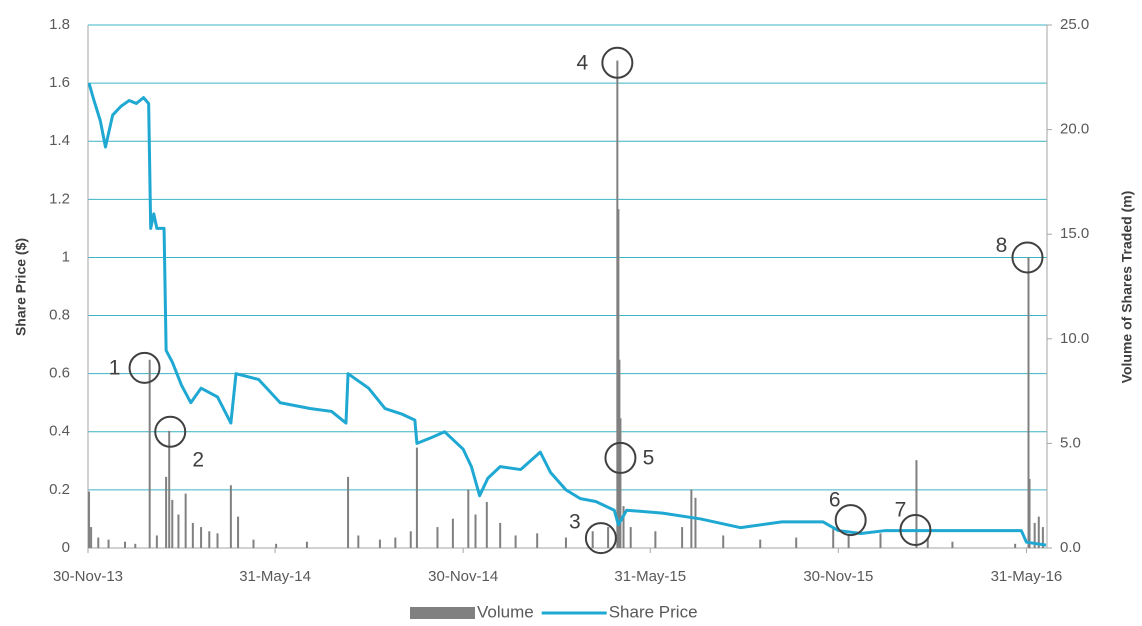  Describe the element at coordinates (59, 315) in the screenshot. I see `y-tick-label: 0.8` at that location.